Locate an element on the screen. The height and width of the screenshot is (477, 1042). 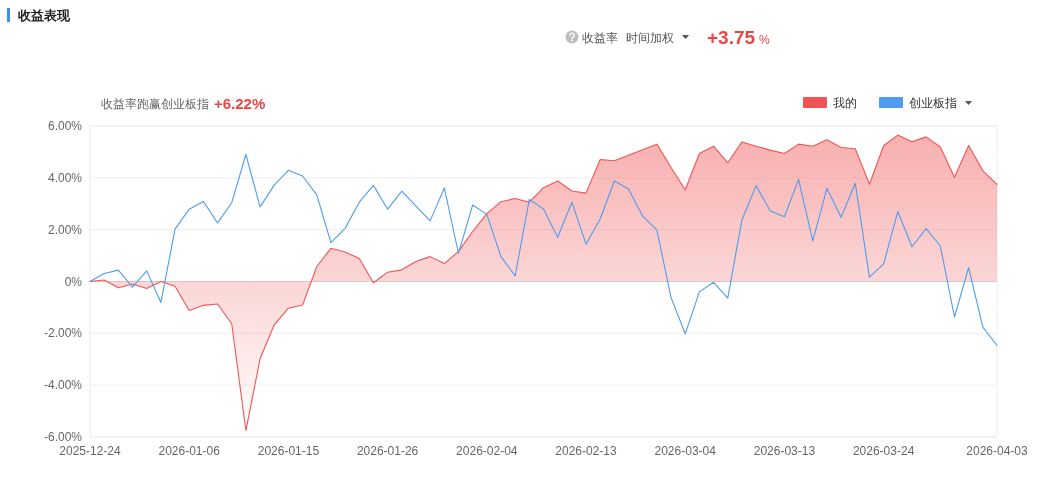
x-tick-label: 2026-02-04 is located at coordinates (487, 451).